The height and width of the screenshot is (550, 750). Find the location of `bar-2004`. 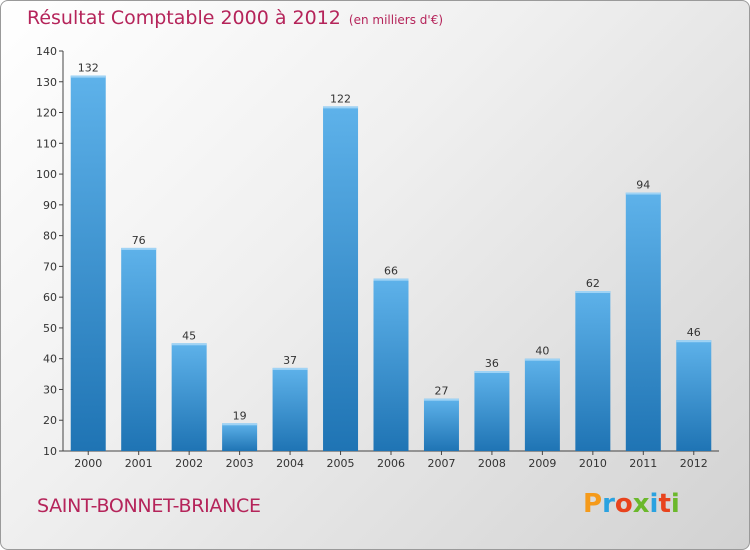

bar-2004 is located at coordinates (290, 409).